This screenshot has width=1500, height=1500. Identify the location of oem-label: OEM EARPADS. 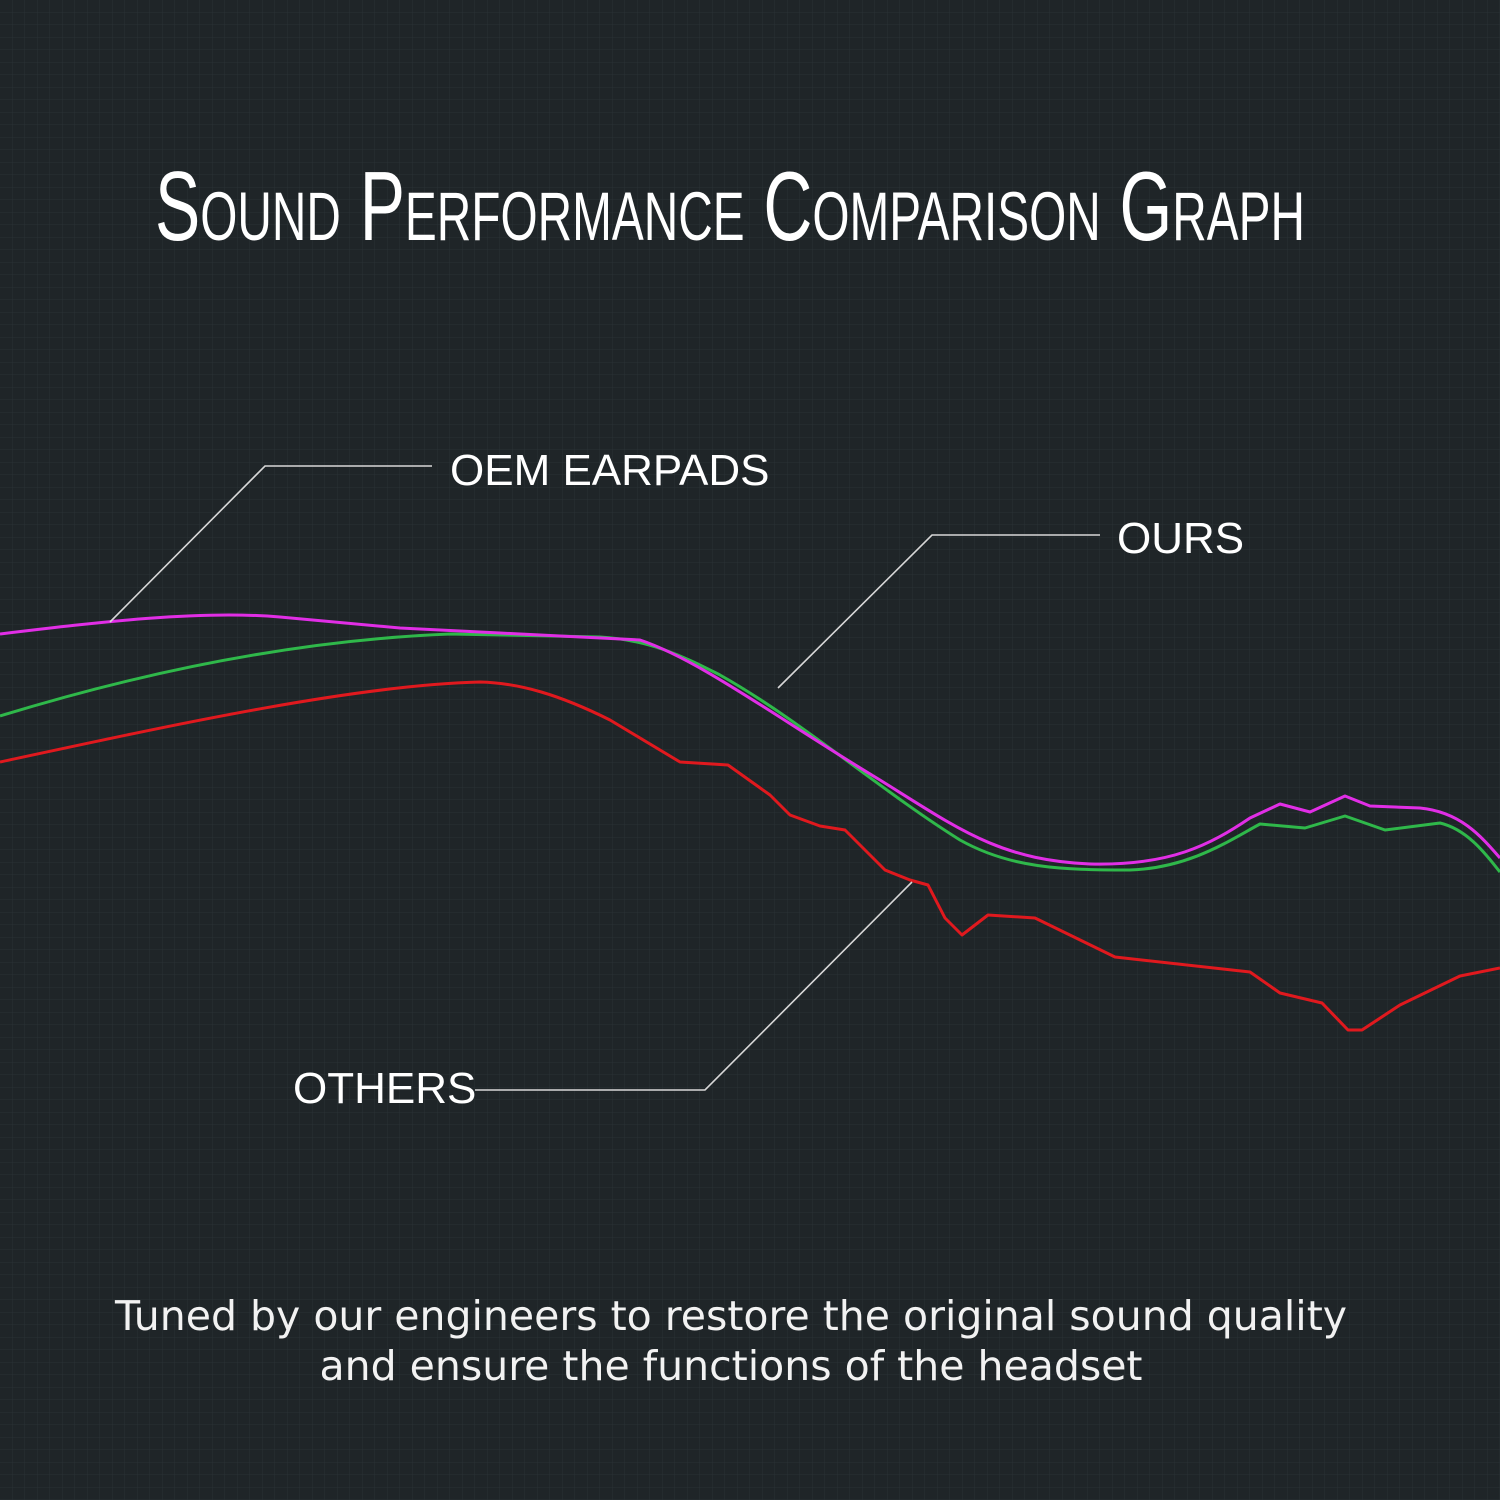
(609, 470).